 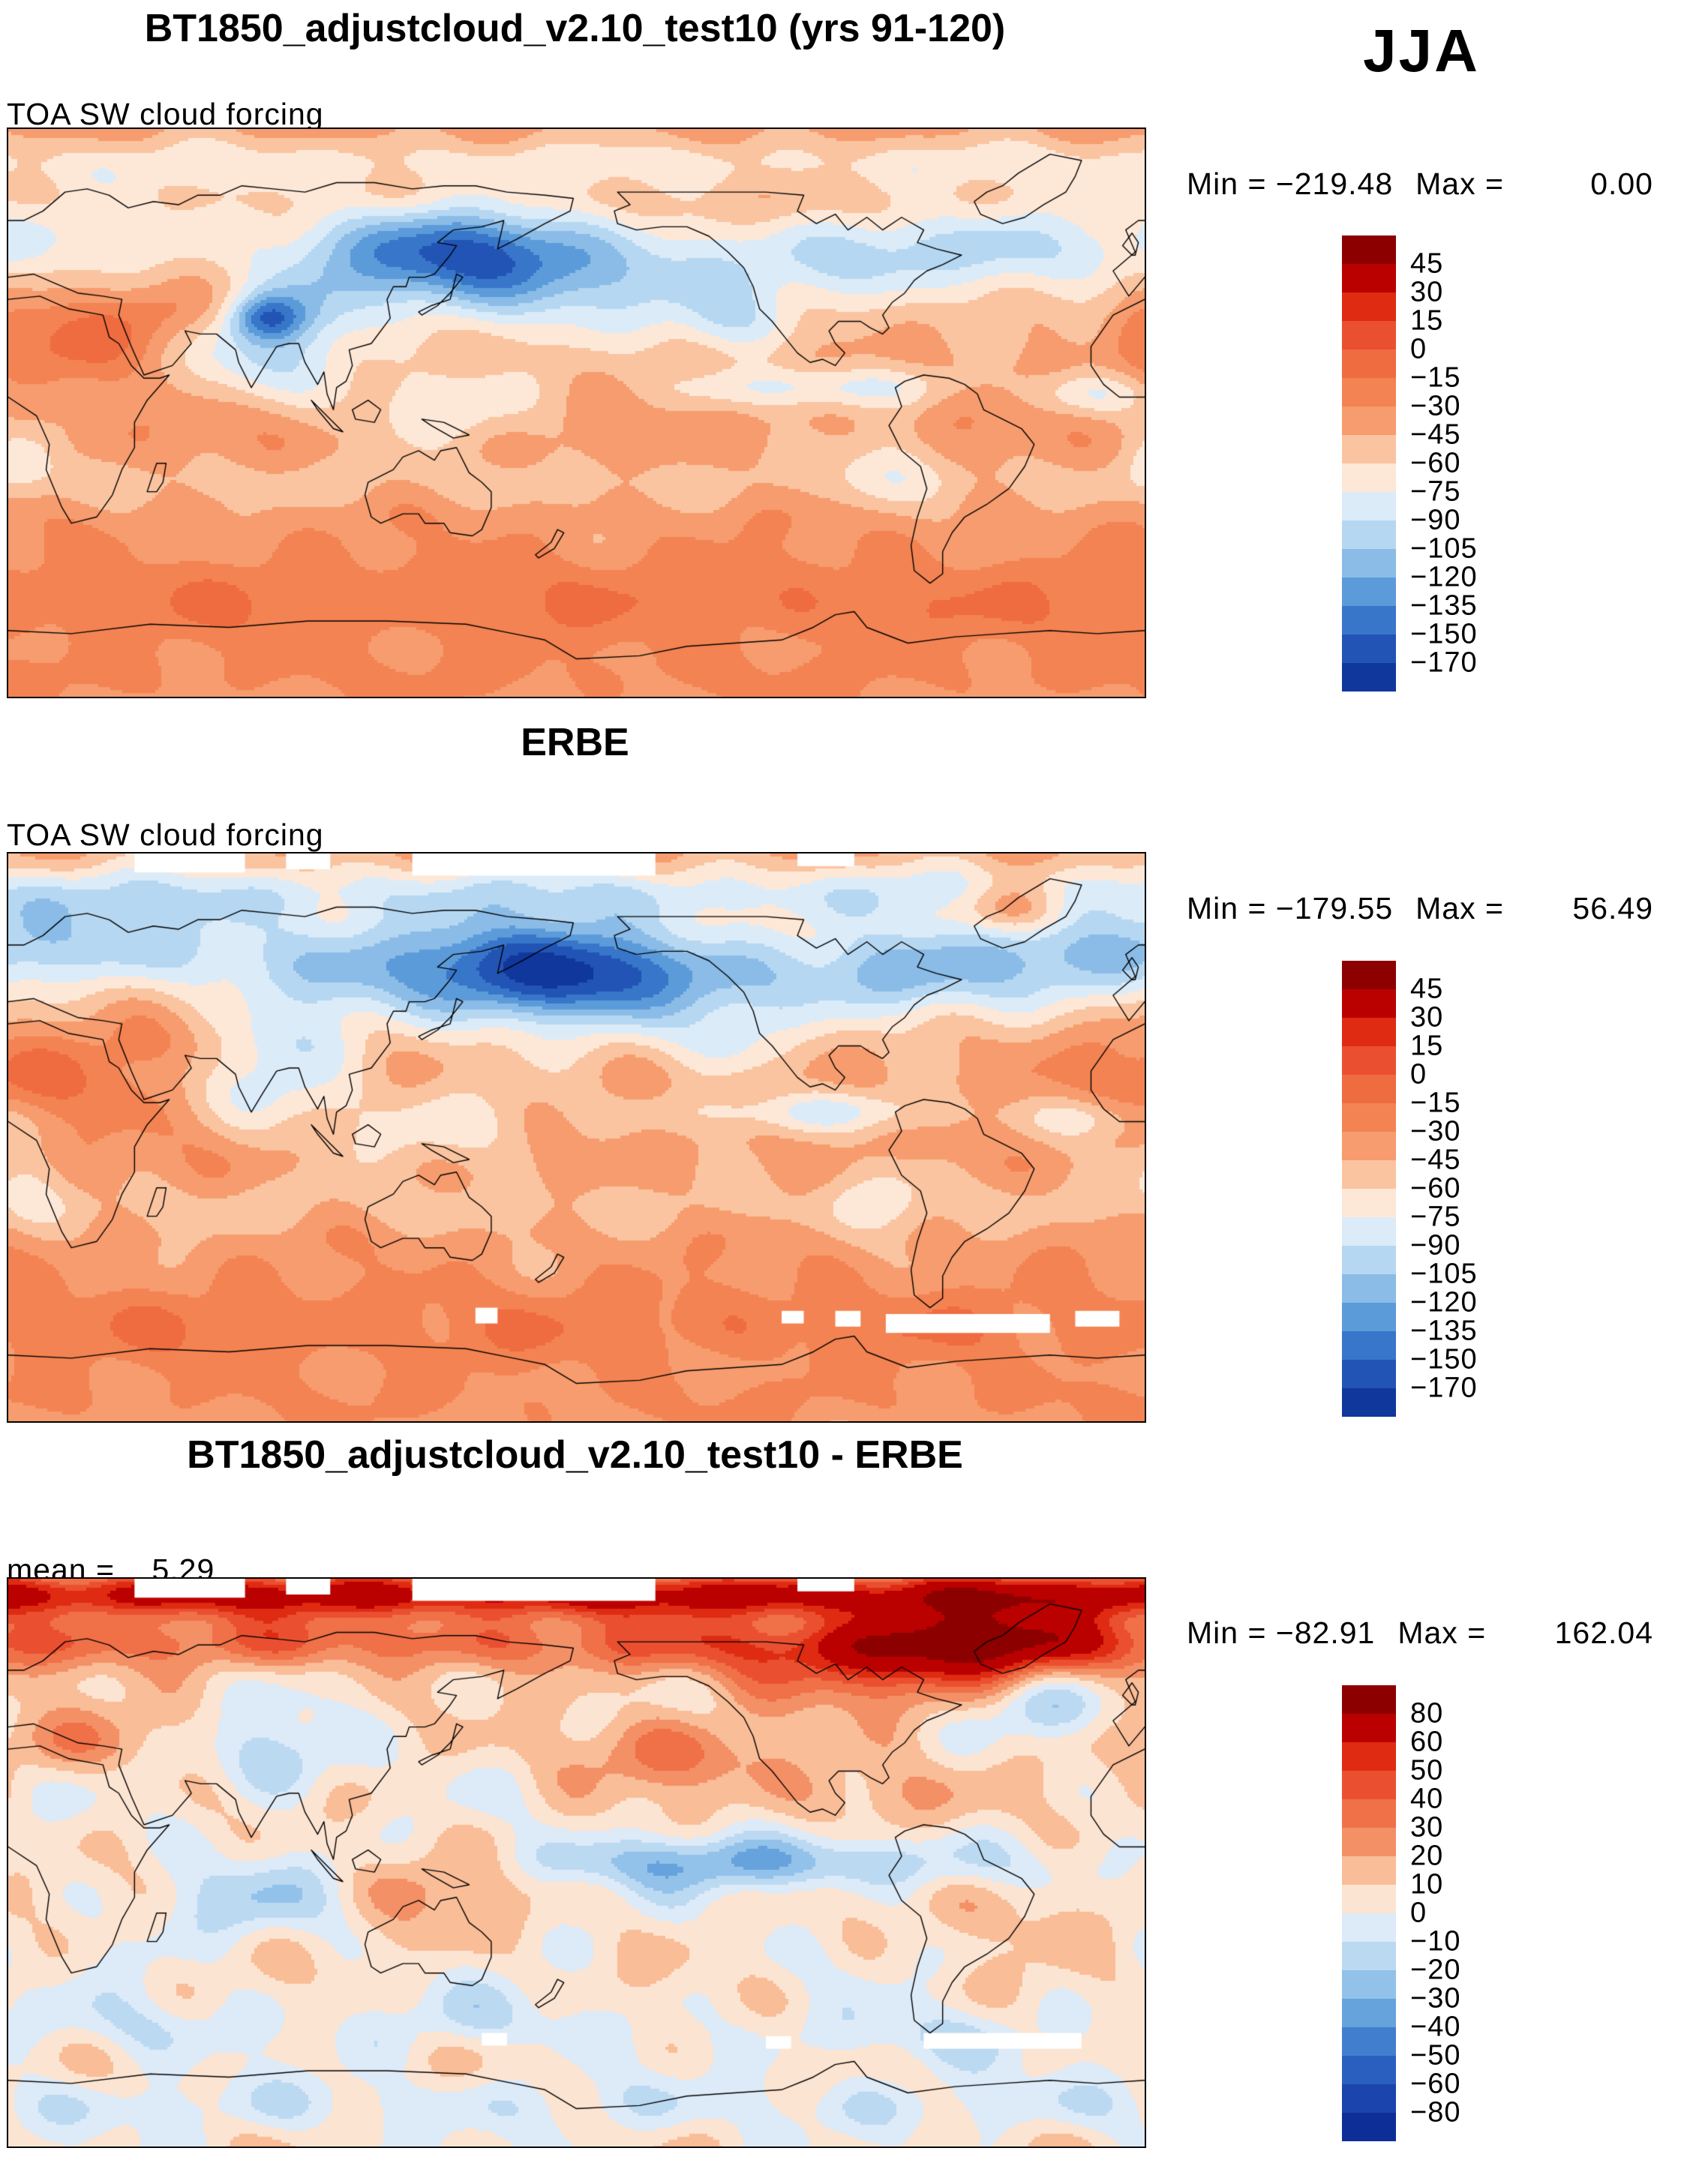 What do you see at coordinates (1612, 908) in the screenshot?
I see `max-value: 56.49` at bounding box center [1612, 908].